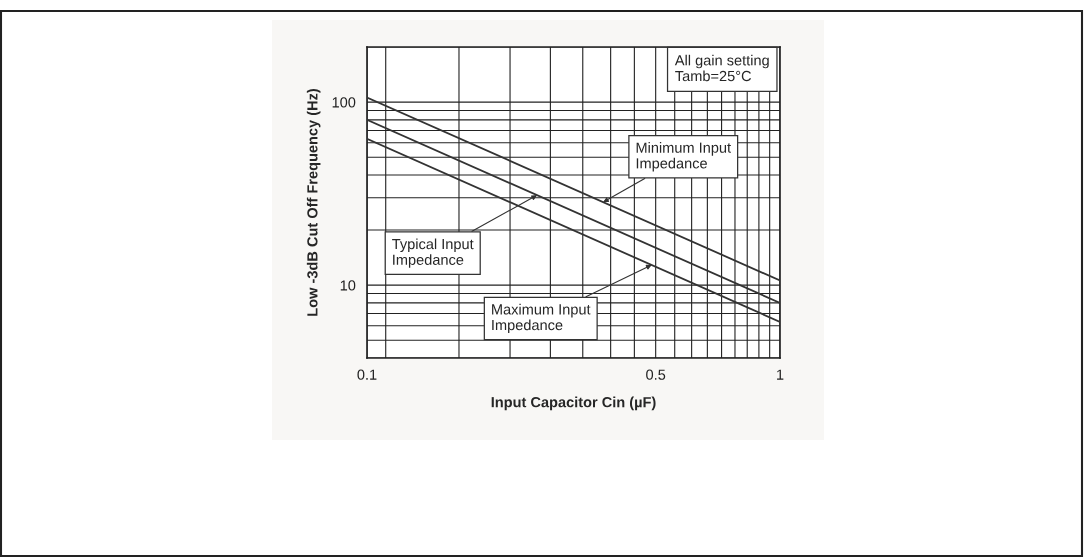  I want to click on y-tick-label: 100, so click(344, 102).